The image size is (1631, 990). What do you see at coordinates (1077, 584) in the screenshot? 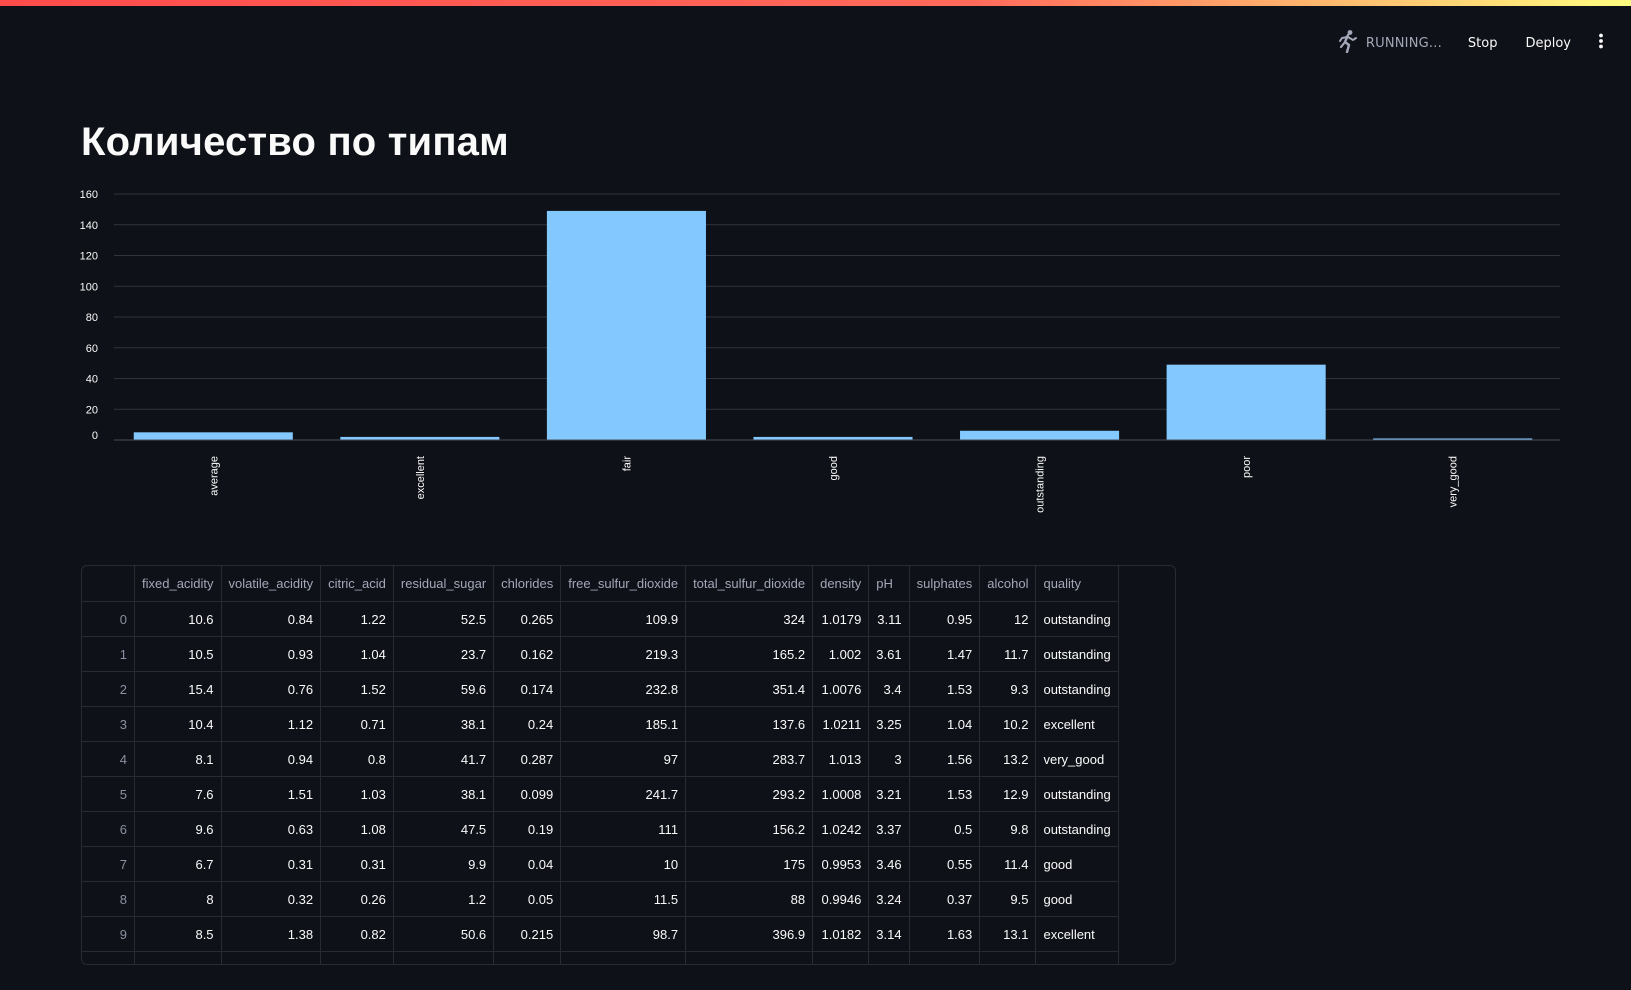
I see `column-header-quality: quality` at bounding box center [1077, 584].